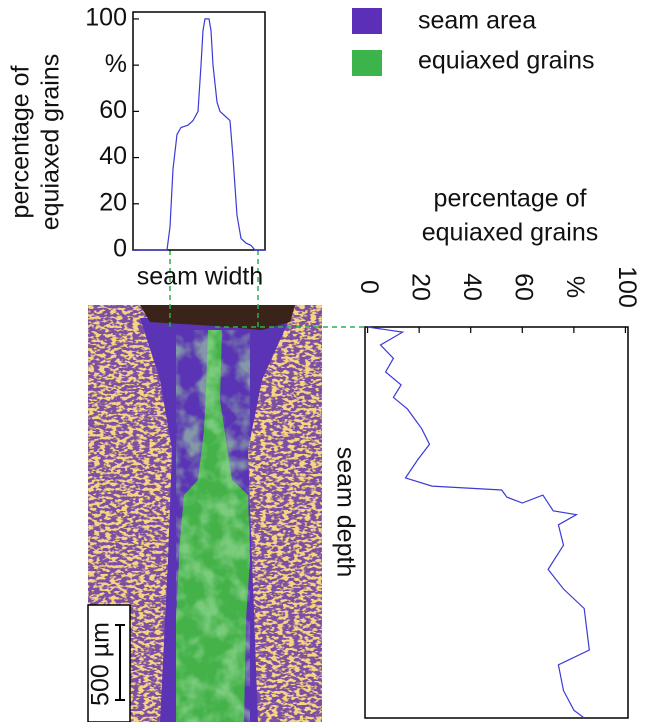 This screenshot has height=722, width=656. Describe the element at coordinates (199, 134) in the screenshot. I see `data-line` at that location.